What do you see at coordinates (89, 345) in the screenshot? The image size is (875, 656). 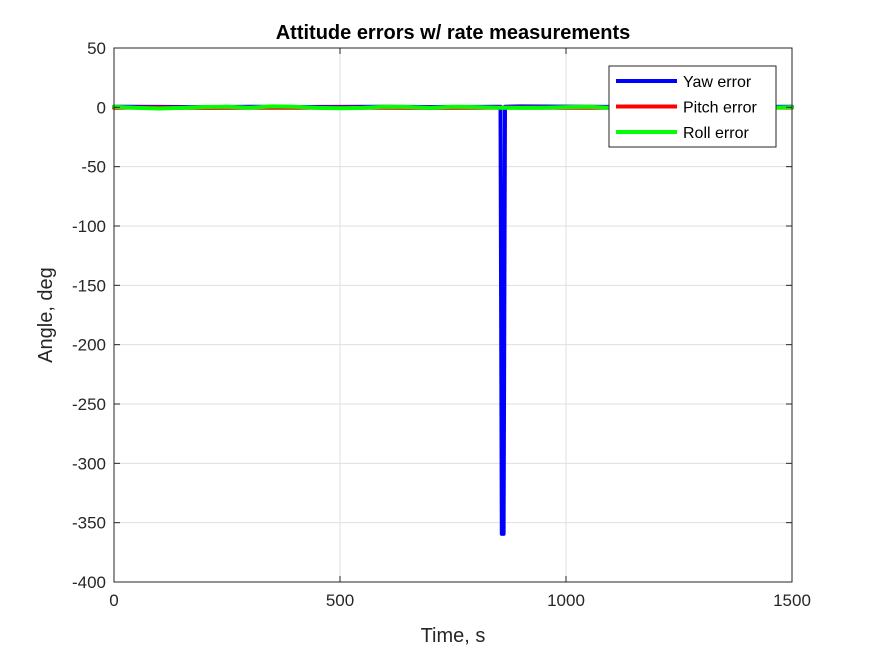 I see `y-tick-label: -200` at bounding box center [89, 345].